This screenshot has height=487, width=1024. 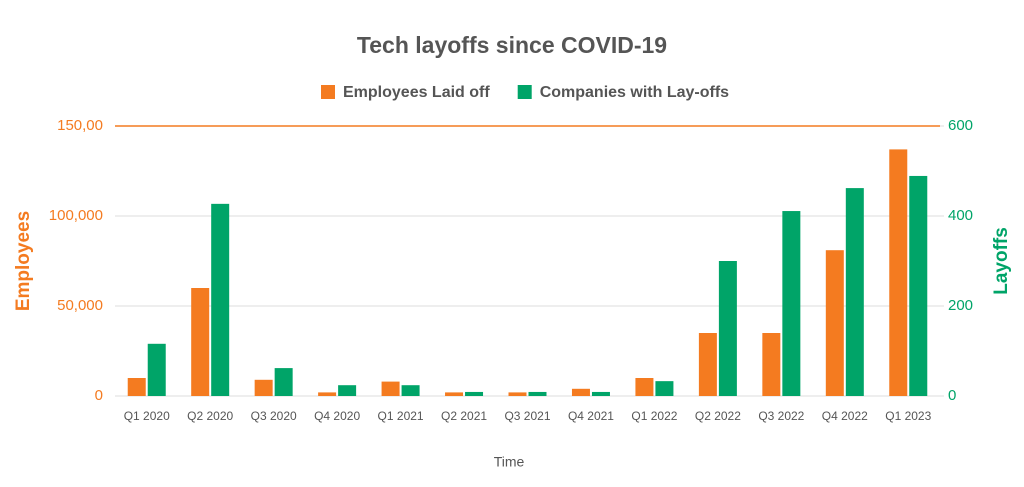 I want to click on y2-axis-title: Layoffs, so click(x=1001, y=261).